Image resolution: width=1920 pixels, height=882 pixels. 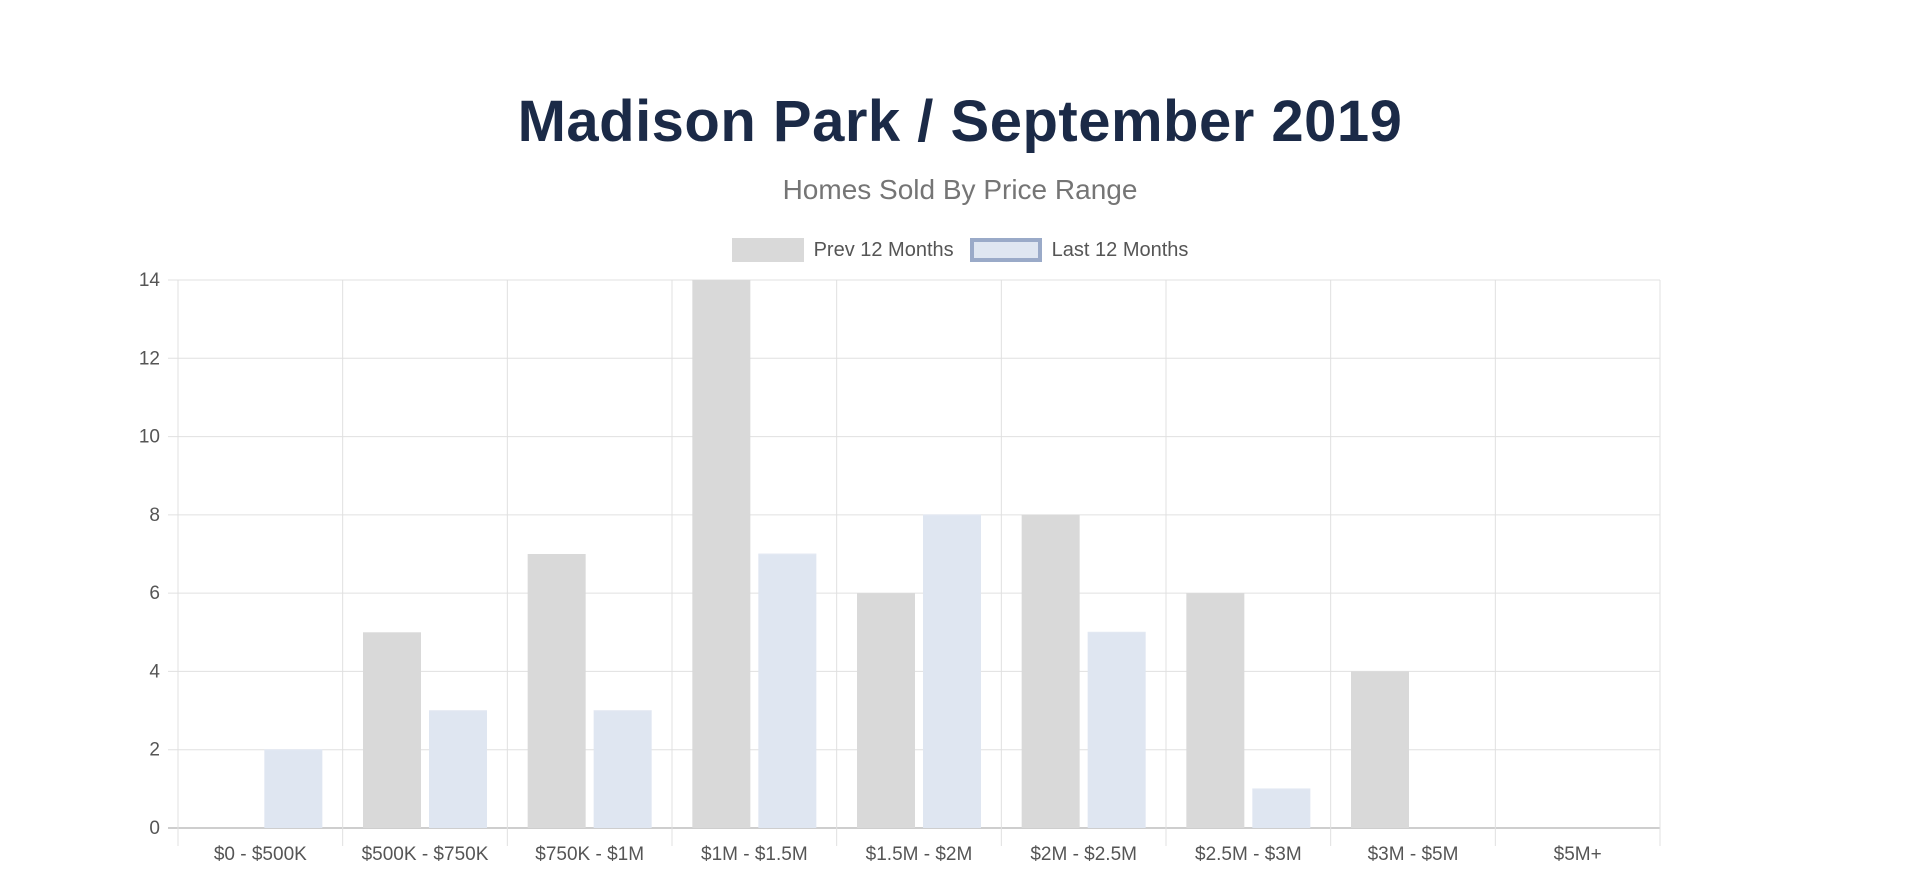 I want to click on legend-swatch-last, so click(x=1005, y=250).